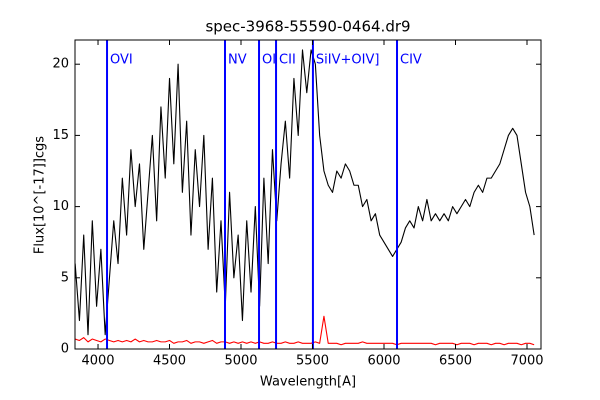 This screenshot has width=600, height=400. What do you see at coordinates (65, 349) in the screenshot?
I see `y-tick-label: 0` at bounding box center [65, 349].